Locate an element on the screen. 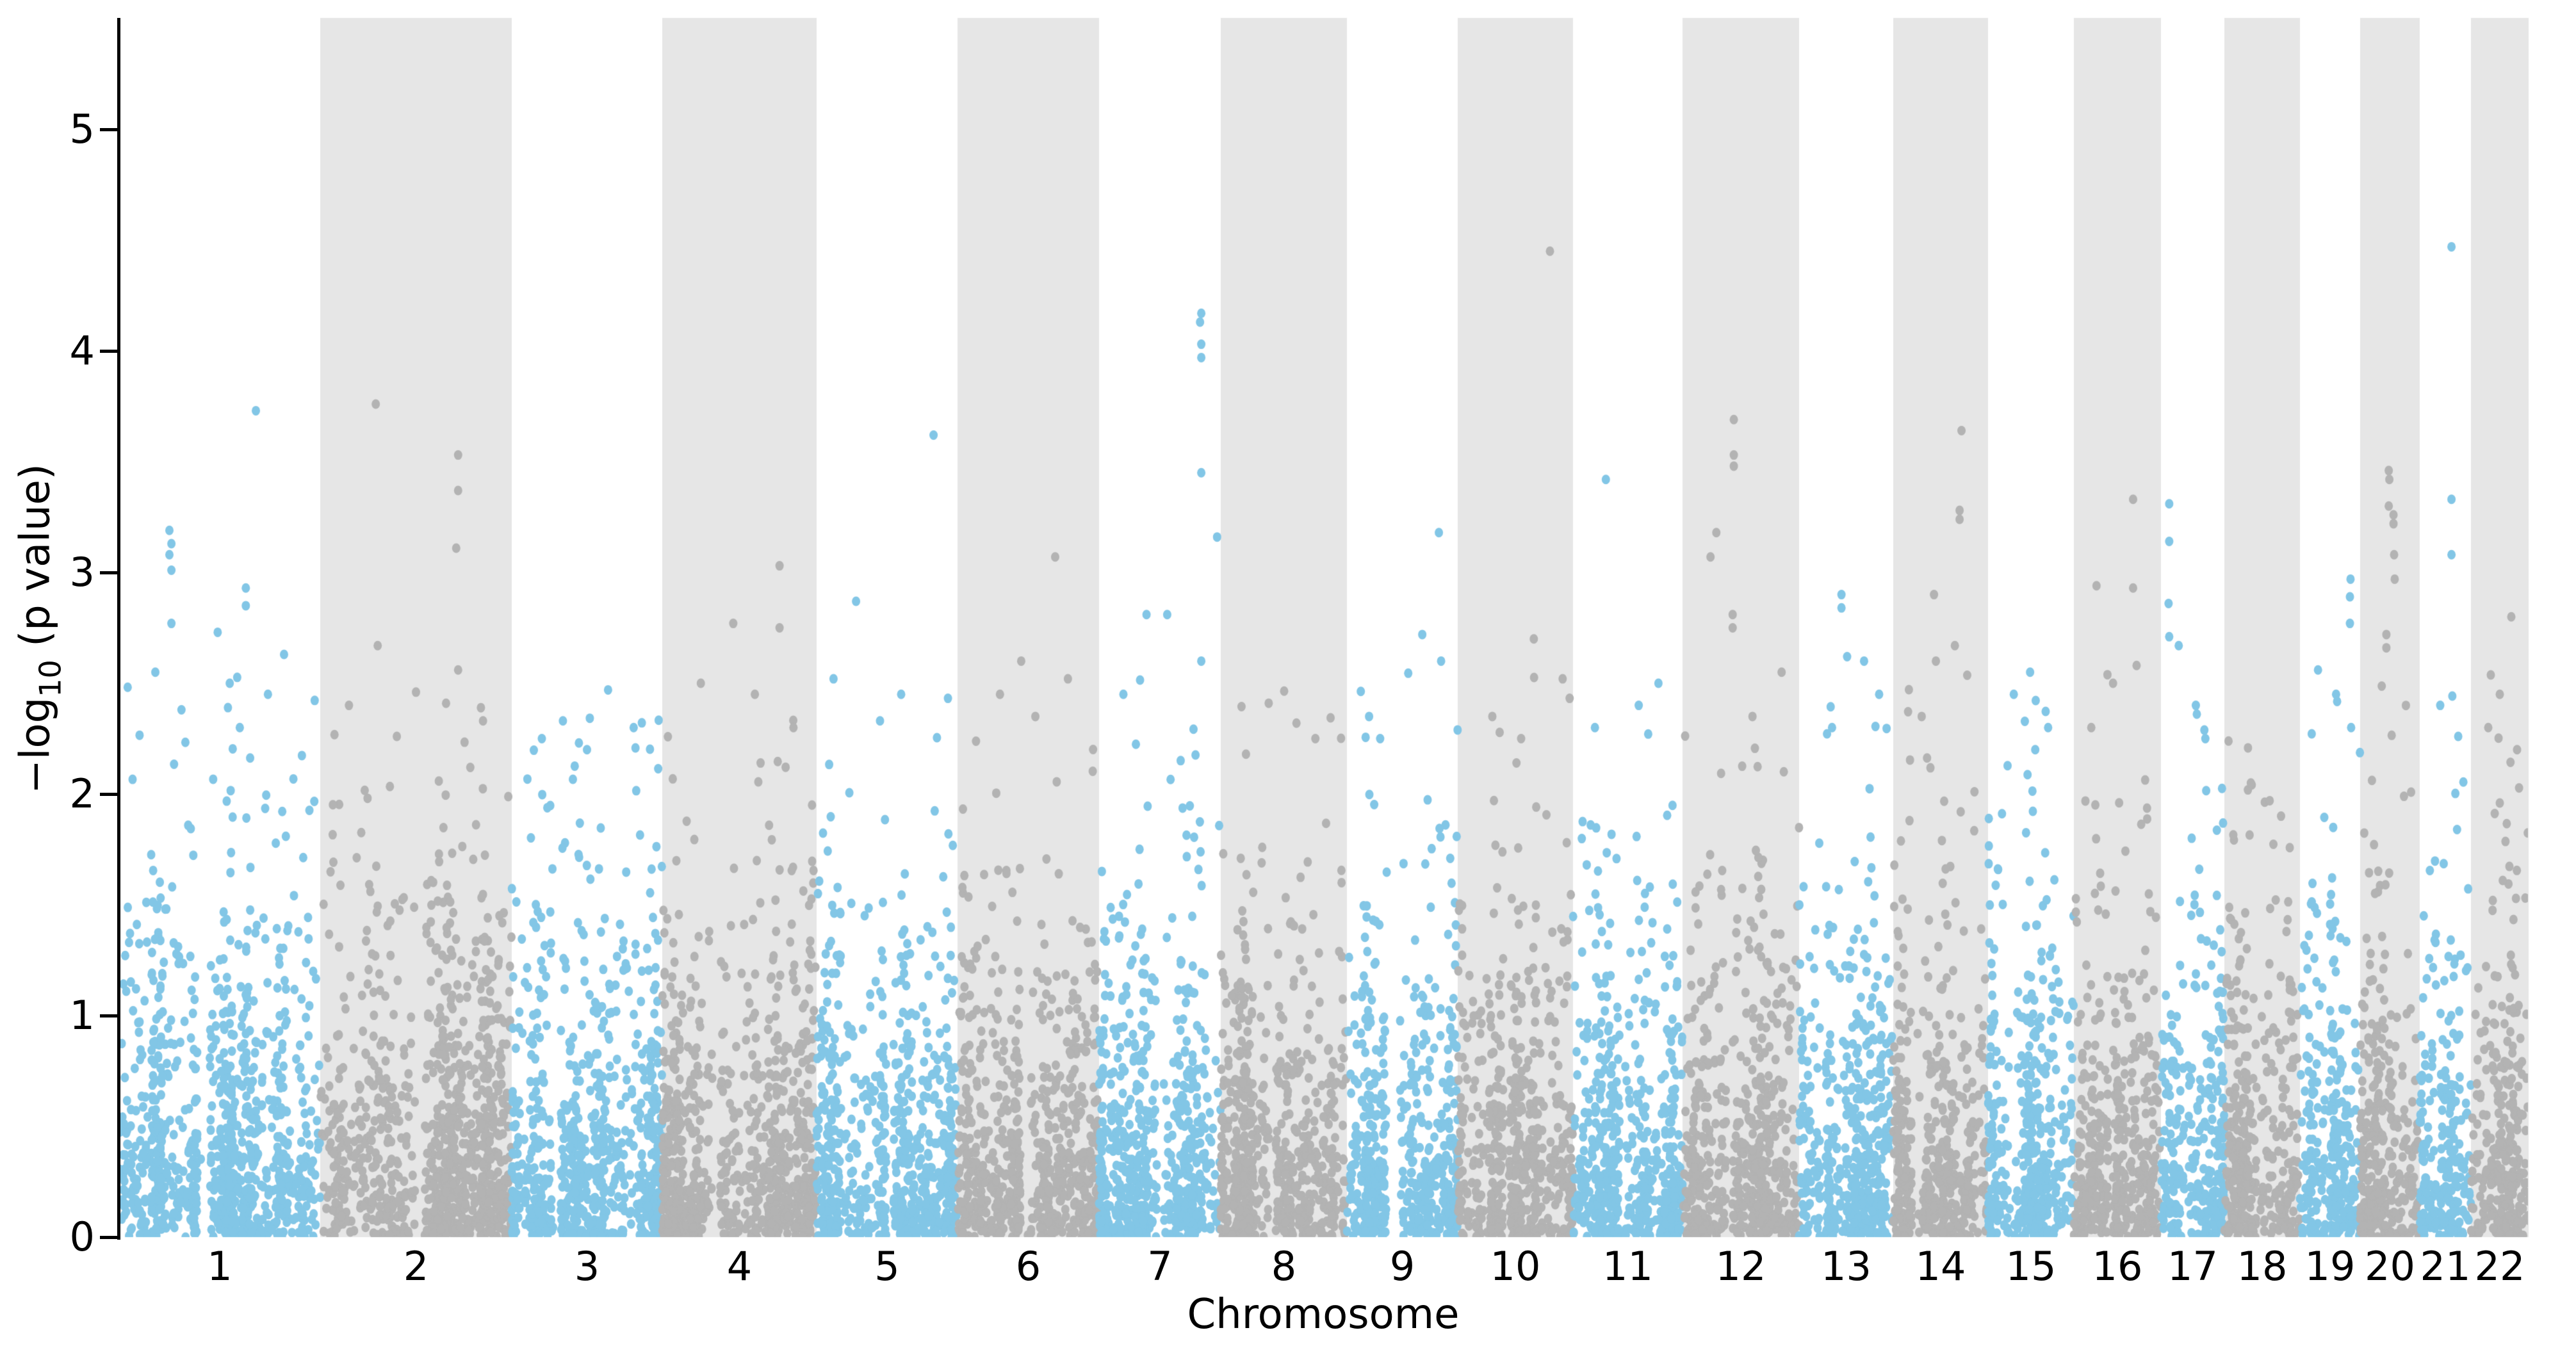 The width and height of the screenshot is (2576, 1362). x-tick-label-chromosome: 7 is located at coordinates (1160, 1266).